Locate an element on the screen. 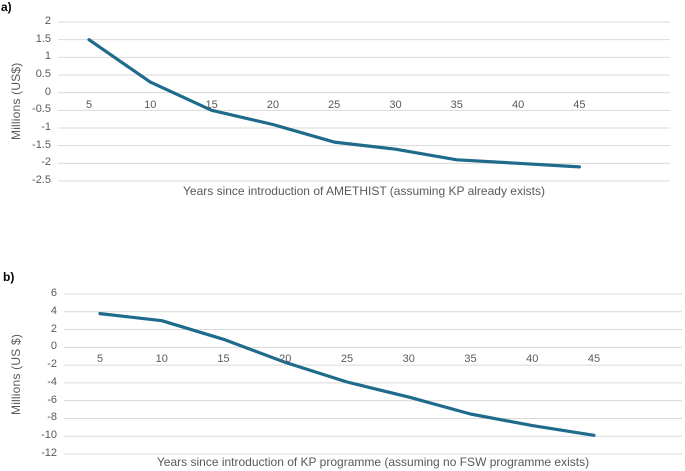  panel-a-x-tick-label: 20 is located at coordinates (273, 104).